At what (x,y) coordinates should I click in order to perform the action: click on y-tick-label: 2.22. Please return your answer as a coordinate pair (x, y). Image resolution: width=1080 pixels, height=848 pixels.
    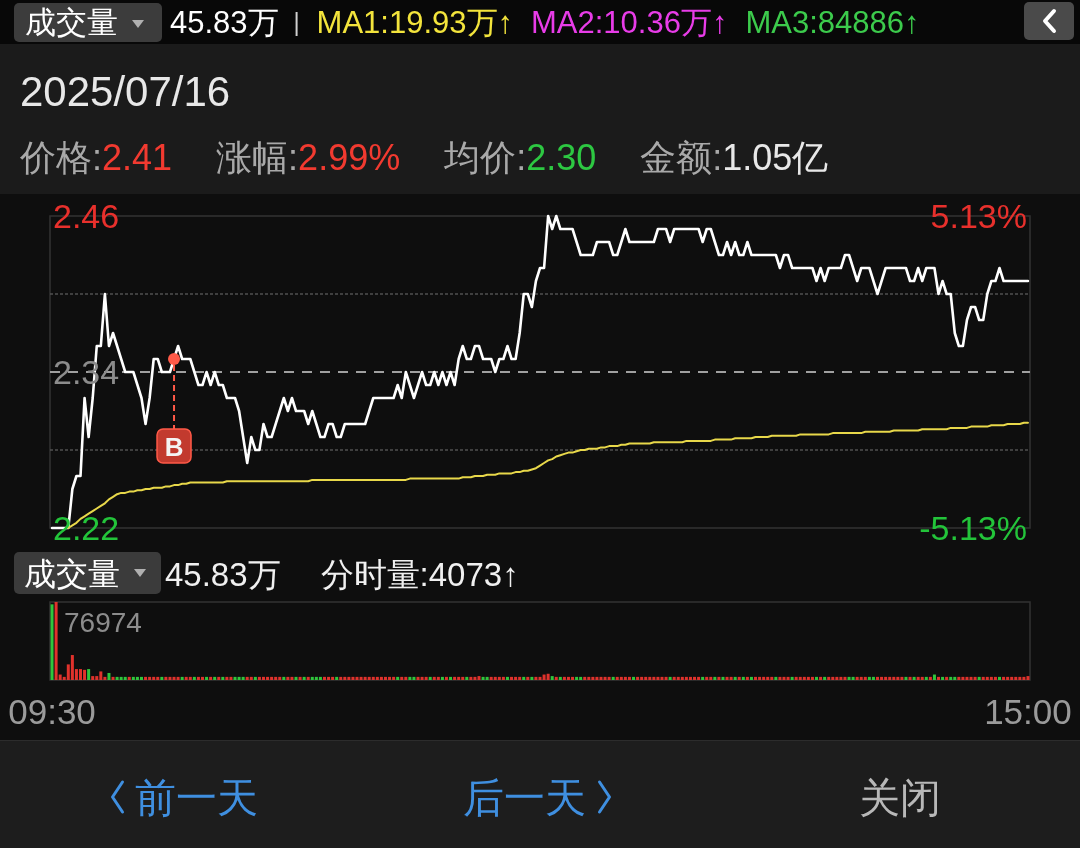
    Looking at the image, I should click on (86, 528).